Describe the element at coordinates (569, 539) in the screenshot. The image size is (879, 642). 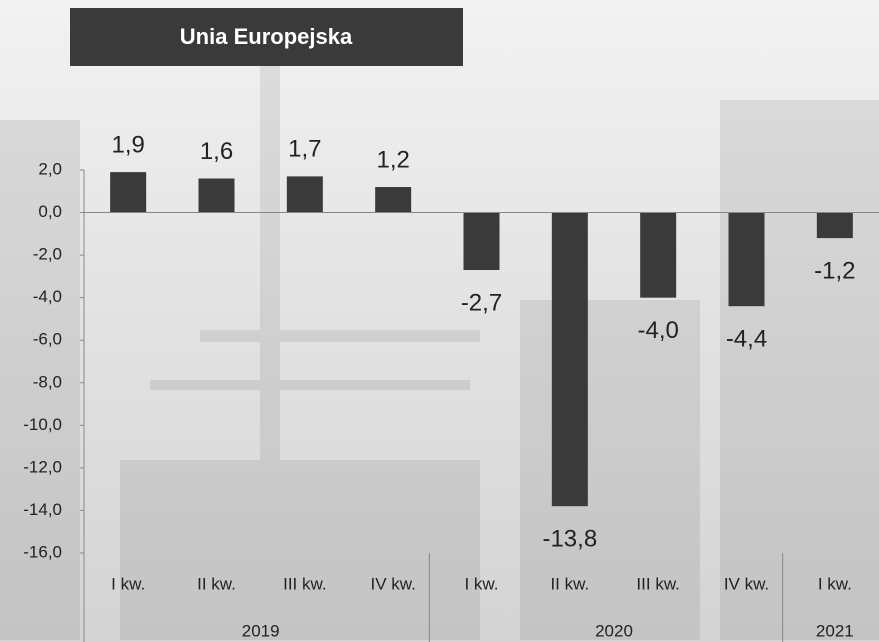
I see `value-label: -13,8` at that location.